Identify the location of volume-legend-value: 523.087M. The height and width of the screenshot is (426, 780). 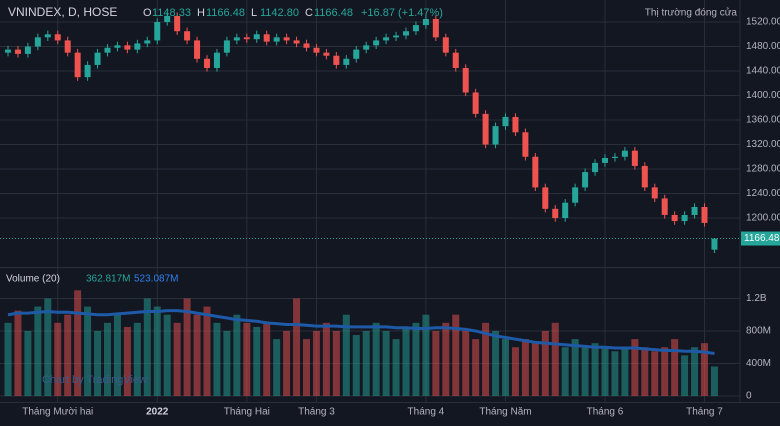
(156, 279).